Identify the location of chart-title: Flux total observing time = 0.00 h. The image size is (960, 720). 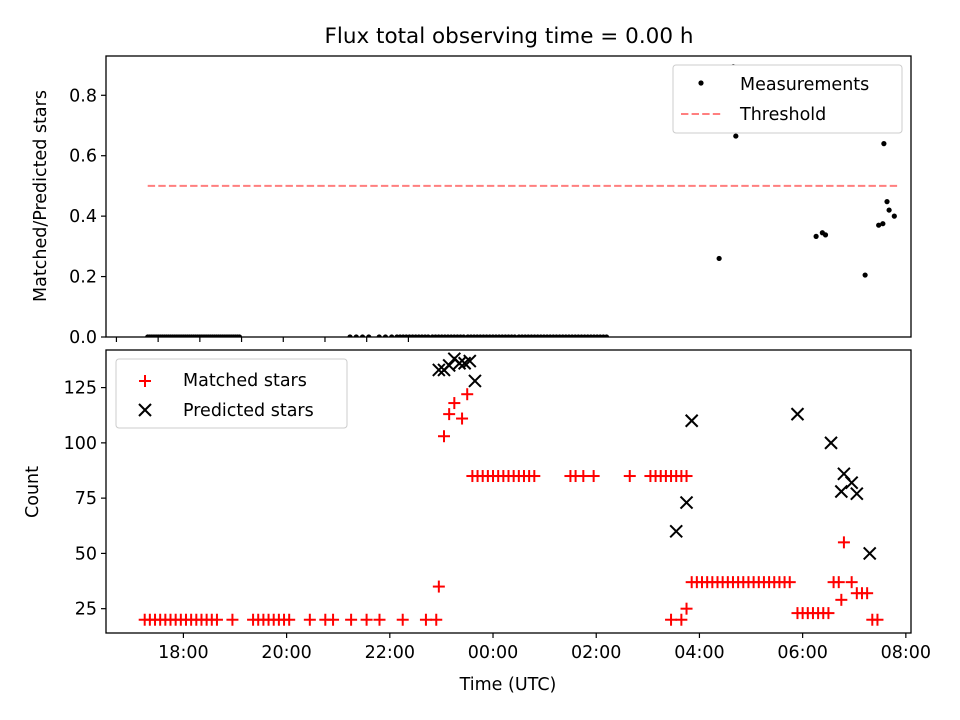
(509, 36).